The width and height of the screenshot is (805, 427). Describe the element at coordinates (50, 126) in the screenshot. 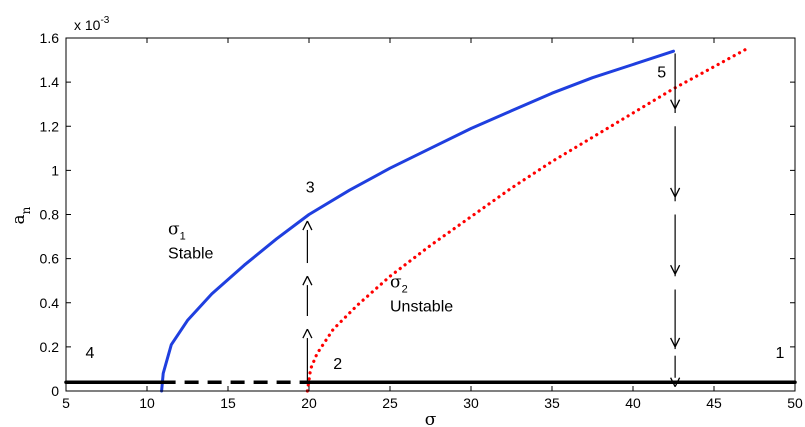

I see `y-tick-label: 1.2` at that location.